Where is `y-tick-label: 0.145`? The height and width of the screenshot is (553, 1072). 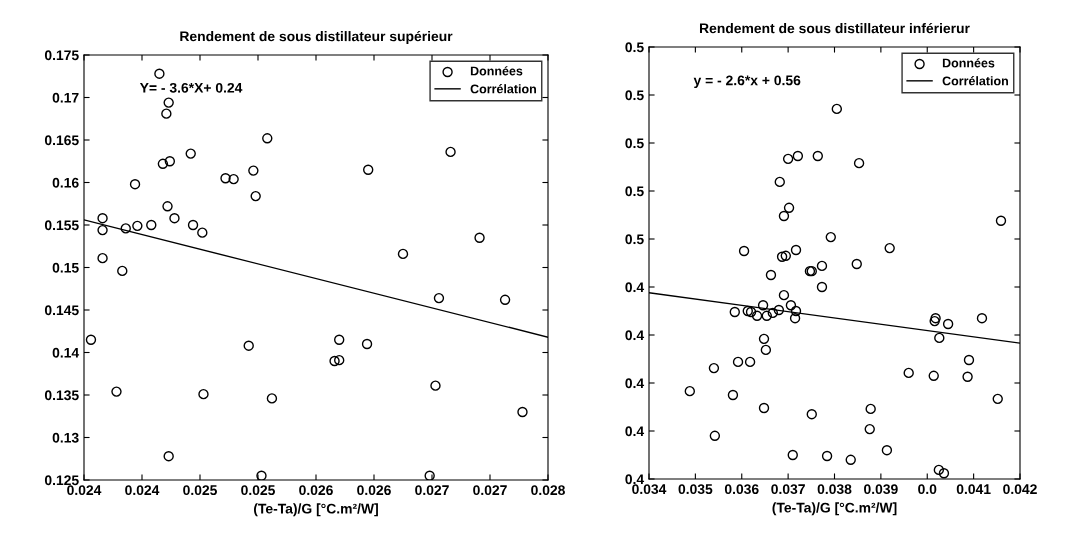
y-tick-label: 0.145 is located at coordinates (61, 310).